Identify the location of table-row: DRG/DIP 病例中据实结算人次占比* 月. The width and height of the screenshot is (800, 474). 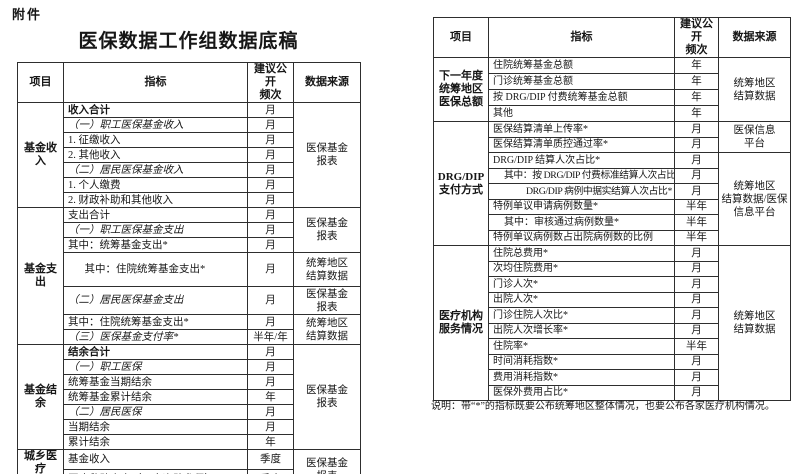
(612, 191).